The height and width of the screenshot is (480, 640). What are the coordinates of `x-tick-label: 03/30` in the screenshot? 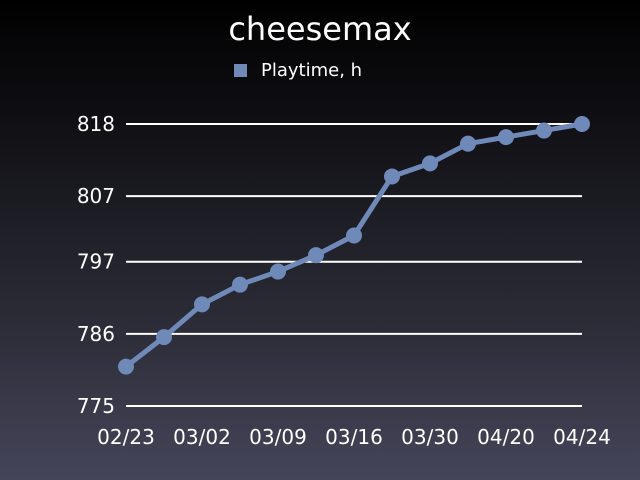 It's located at (430, 437).